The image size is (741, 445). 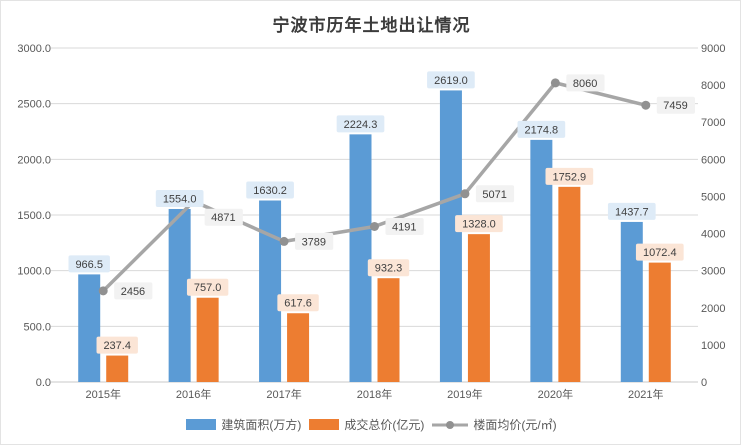 I want to click on transaction-total-label-2018年: 932.3, so click(x=389, y=269).